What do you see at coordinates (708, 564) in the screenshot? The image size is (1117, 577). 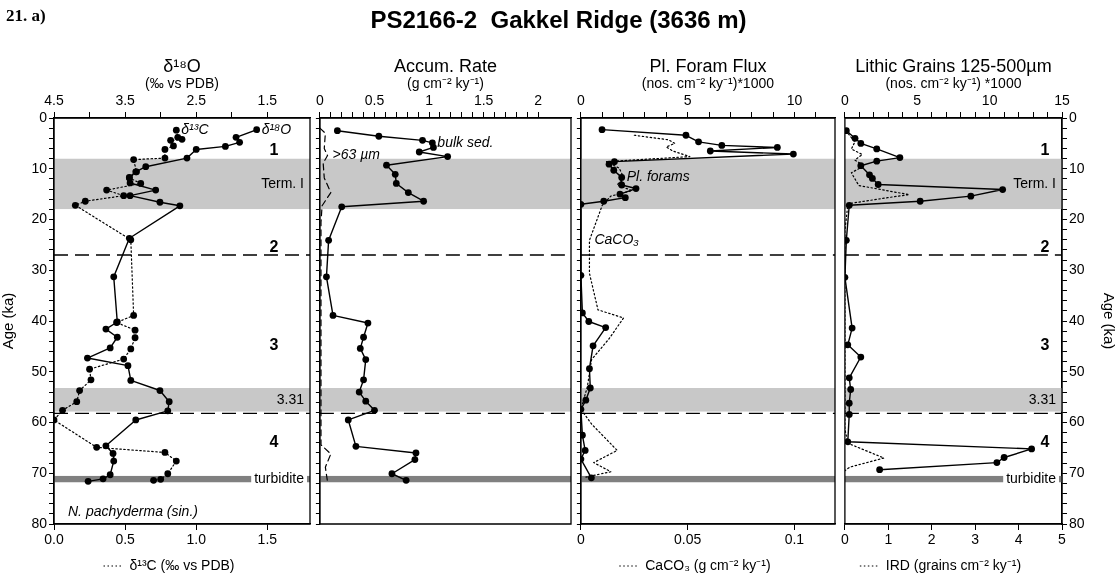 I see `x-axis-title: CaCO₃ (g cm⁻² ky⁻¹)` at bounding box center [708, 564].